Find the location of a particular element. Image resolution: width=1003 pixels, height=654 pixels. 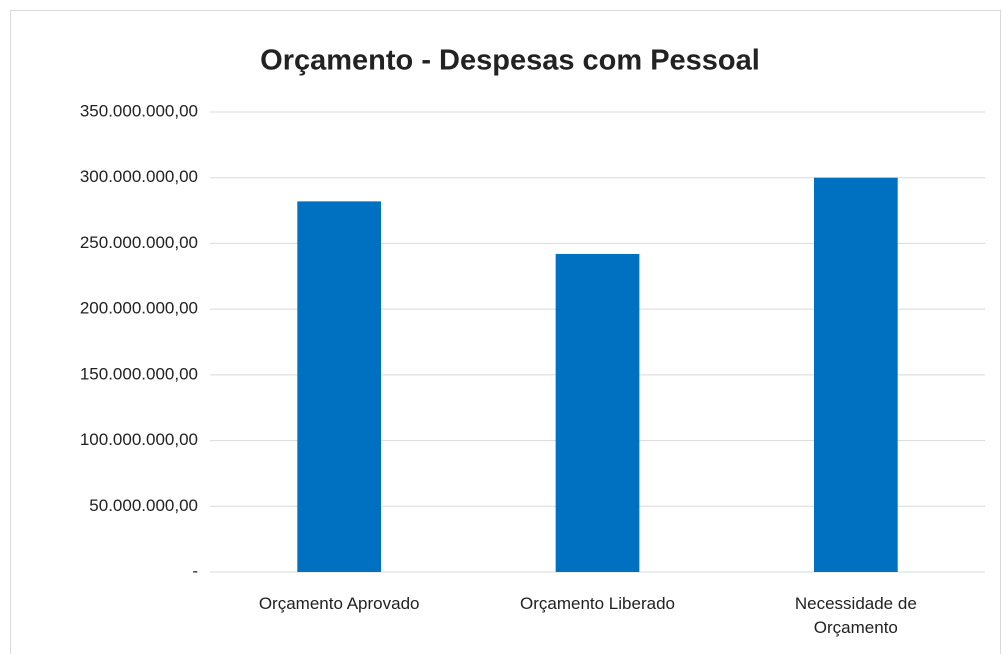

x-tick-label: Orçamento Liberado is located at coordinates (597, 603).